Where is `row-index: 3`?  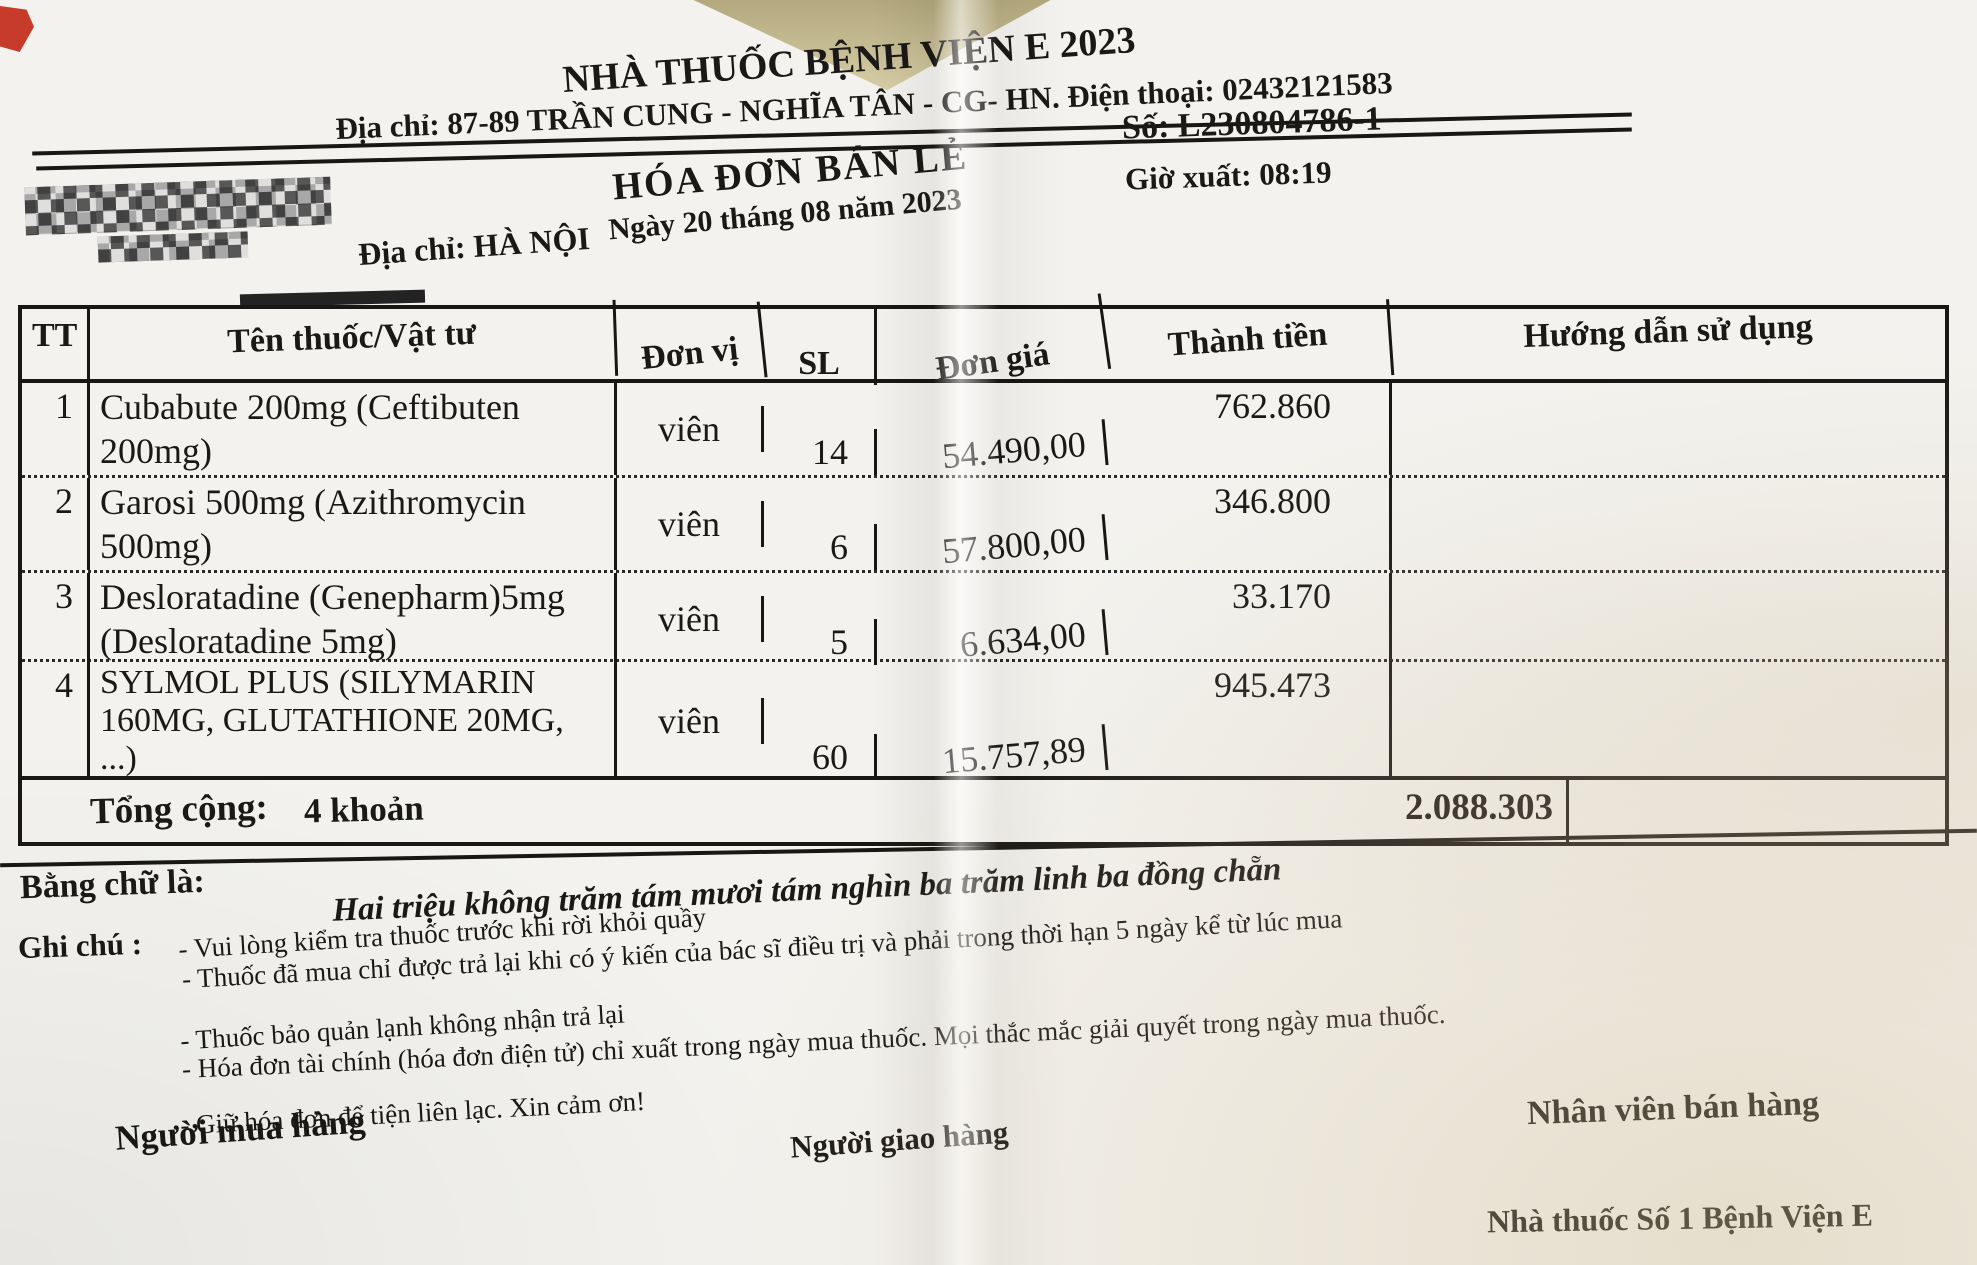 row-index: 3 is located at coordinates (56, 619).